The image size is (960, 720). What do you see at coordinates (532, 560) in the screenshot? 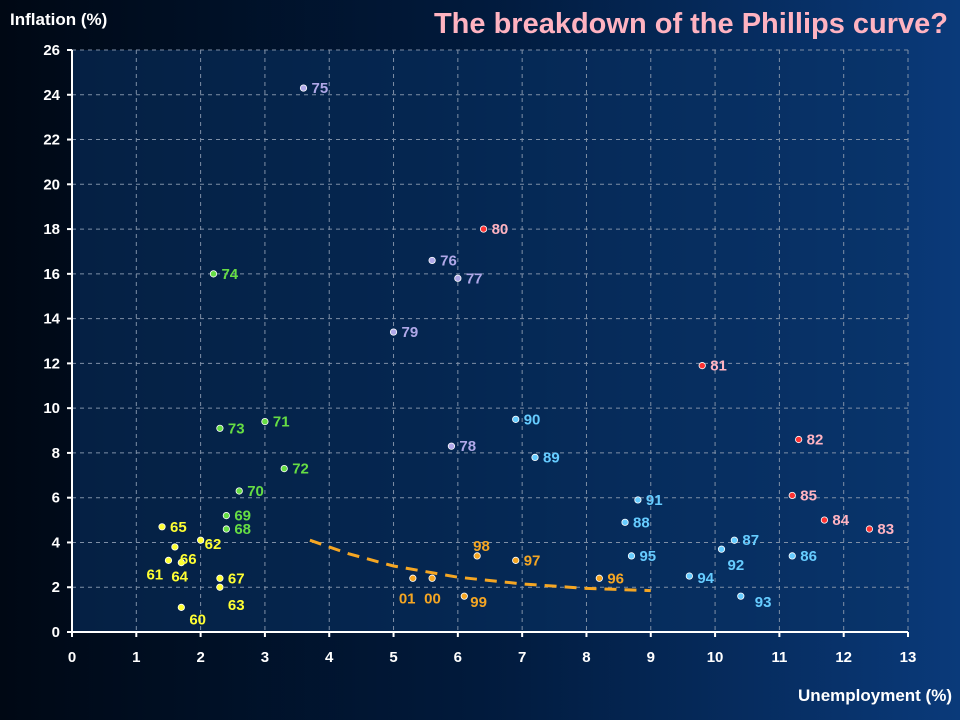
I see `point-label: 97` at bounding box center [532, 560].